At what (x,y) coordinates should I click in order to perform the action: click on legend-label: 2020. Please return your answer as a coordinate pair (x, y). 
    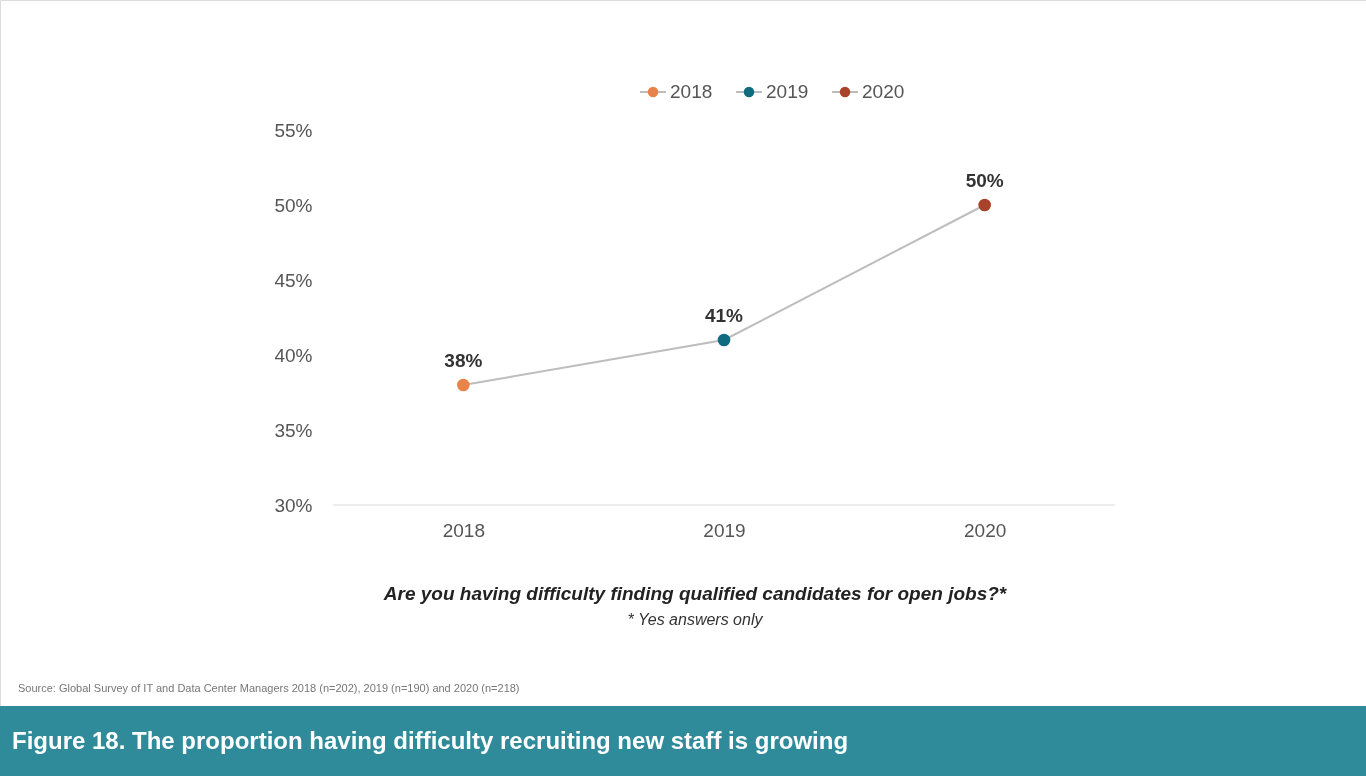
    Looking at the image, I should click on (883, 91).